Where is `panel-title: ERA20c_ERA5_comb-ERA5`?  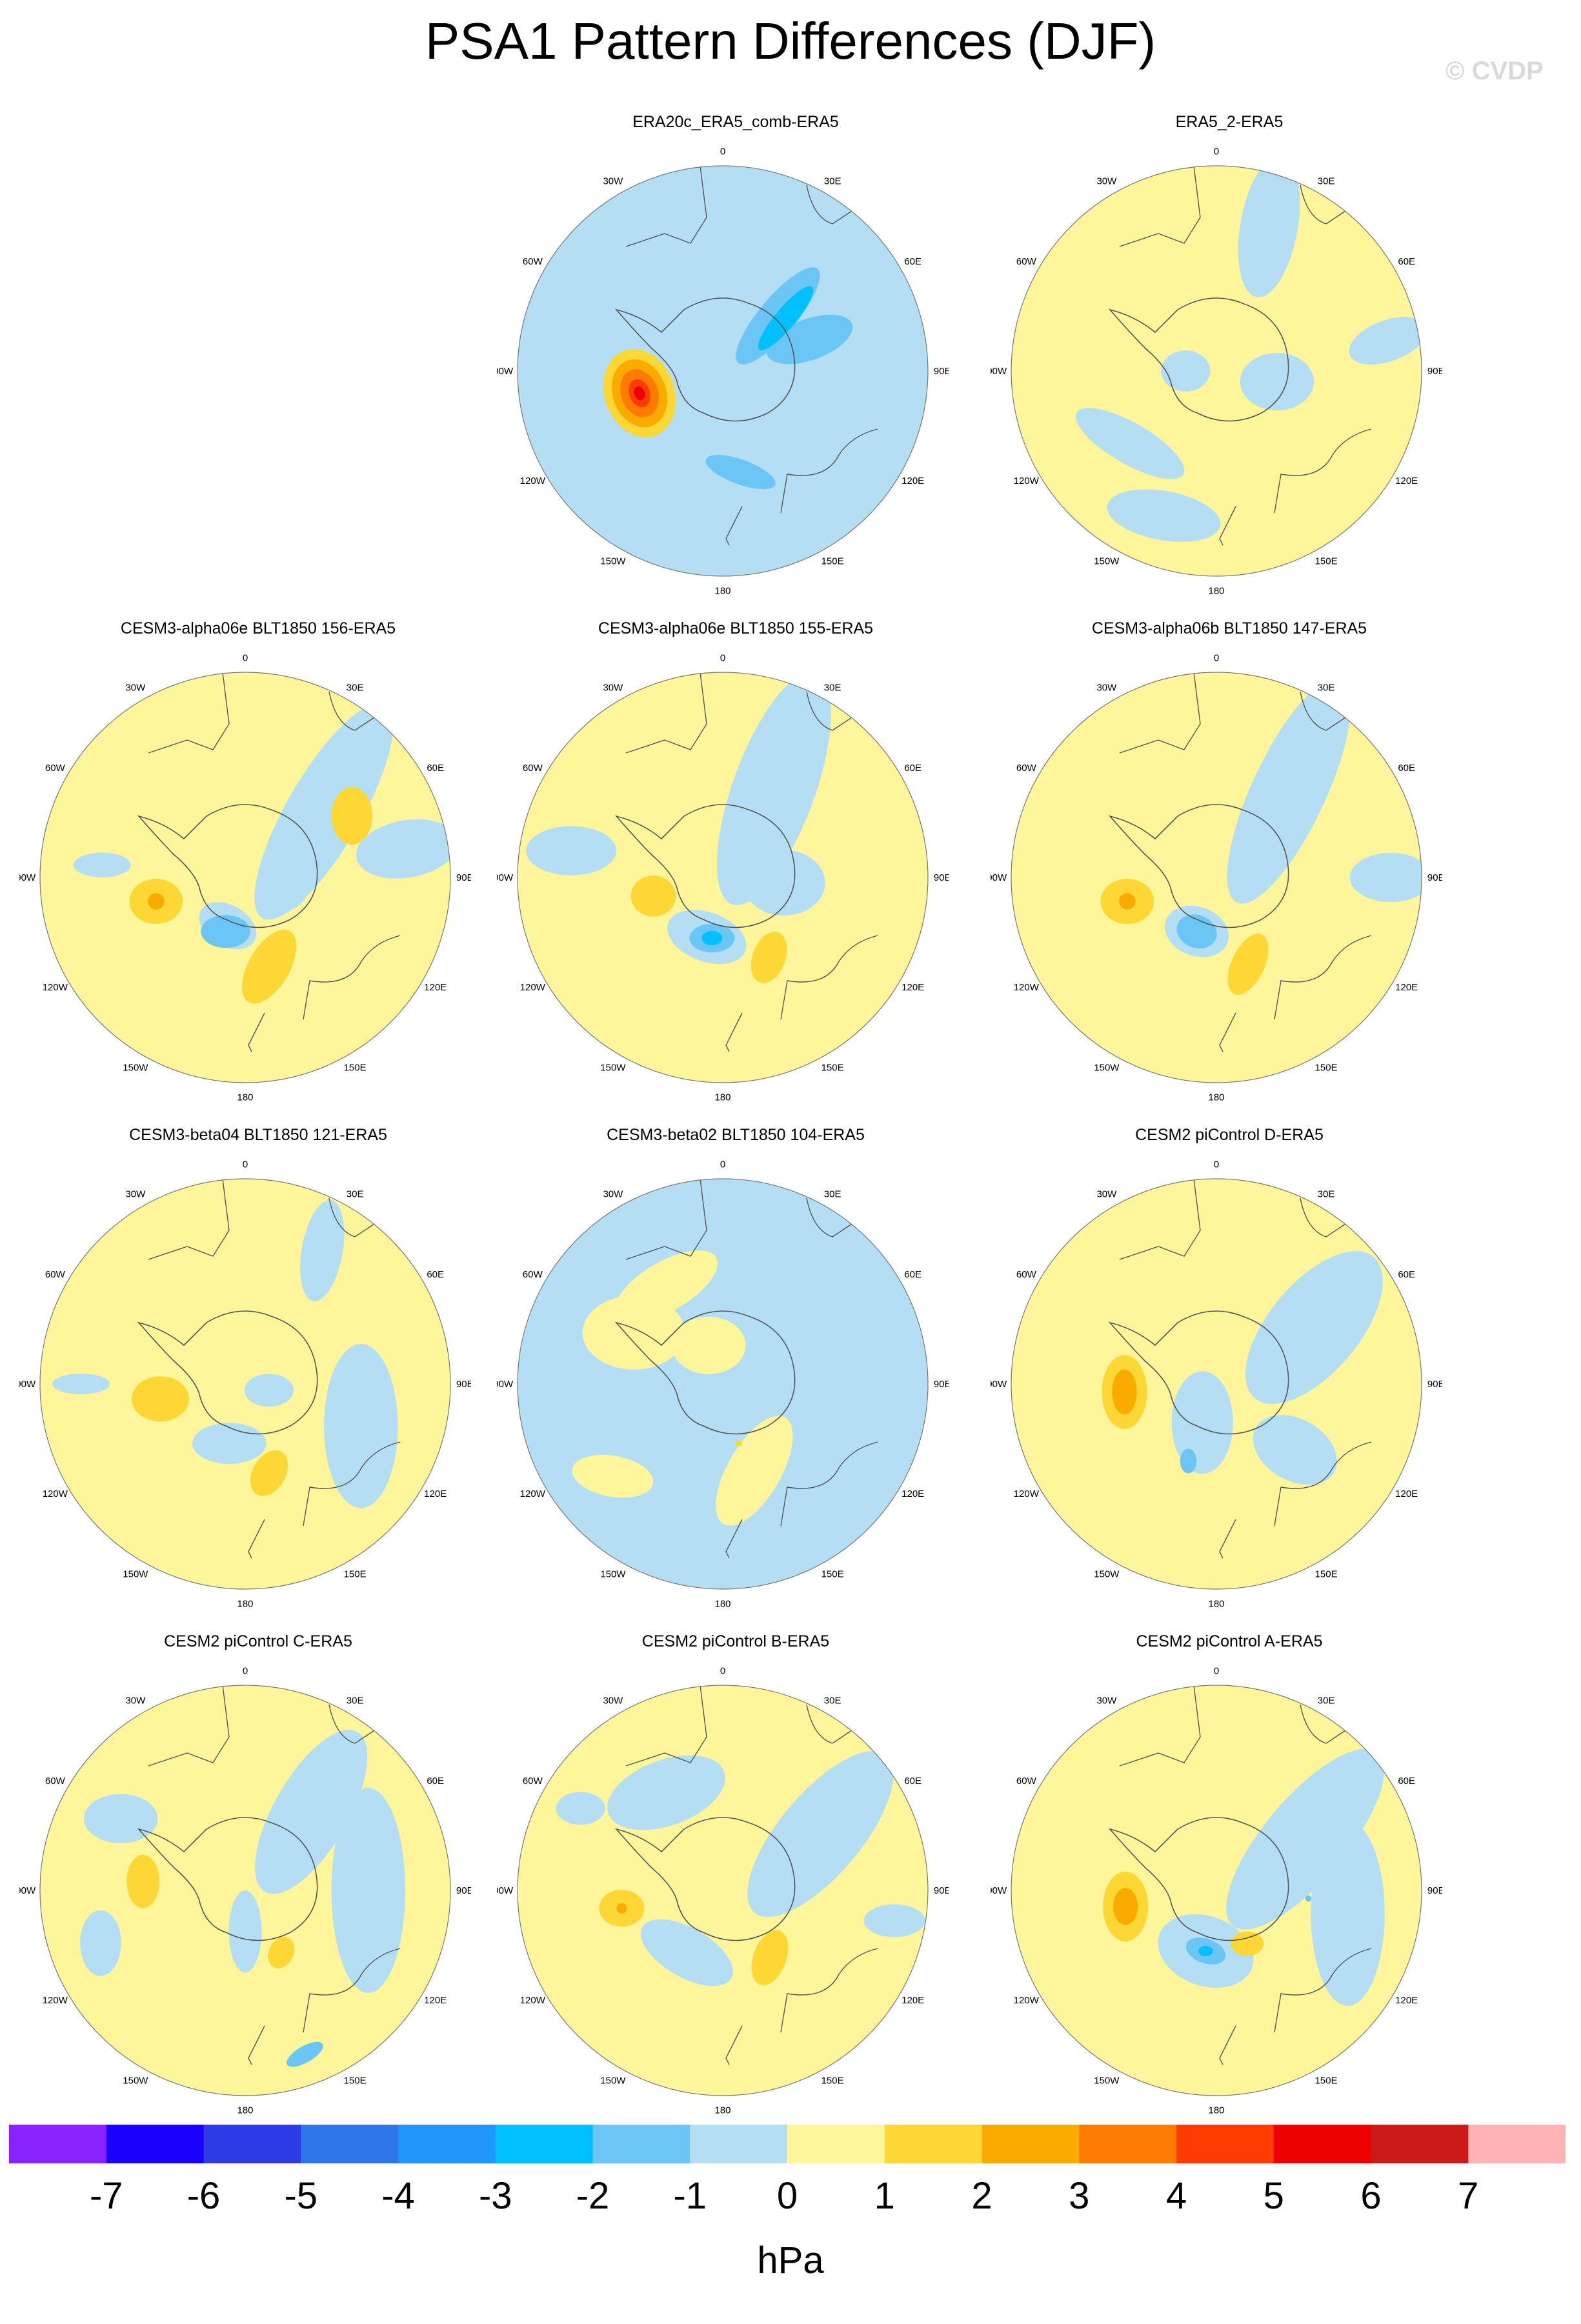 panel-title: ERA20c_ERA5_comb-ERA5 is located at coordinates (735, 122).